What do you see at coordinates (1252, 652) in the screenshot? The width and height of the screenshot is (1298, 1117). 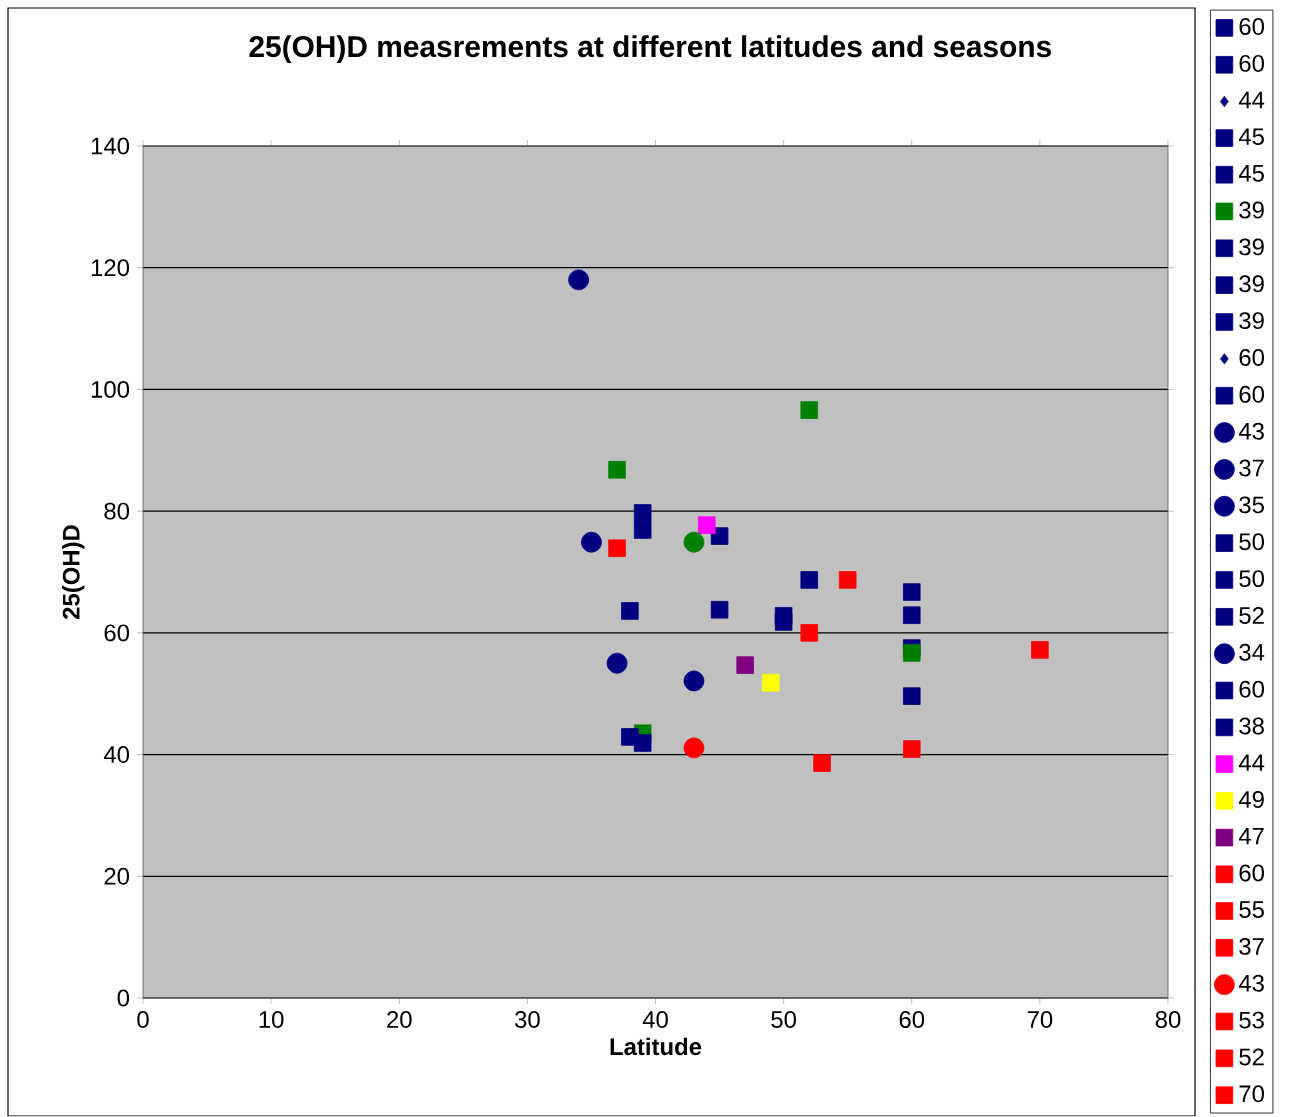 I see `legend-label: 34` at bounding box center [1252, 652].